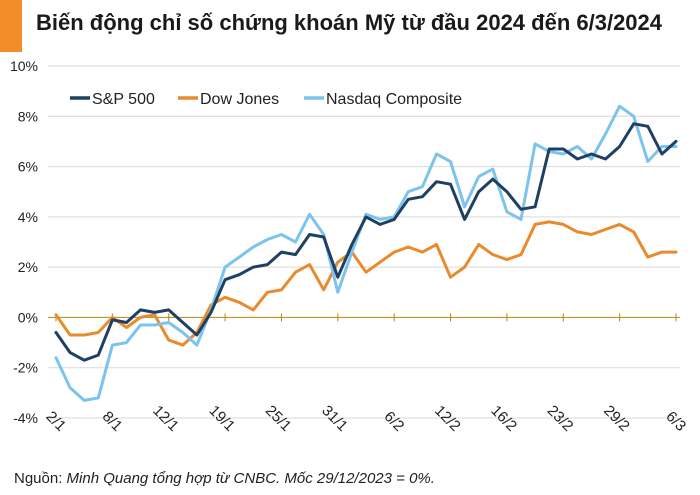  What do you see at coordinates (165, 418) in the screenshot?
I see `x-tick-label: 12/1` at bounding box center [165, 418].